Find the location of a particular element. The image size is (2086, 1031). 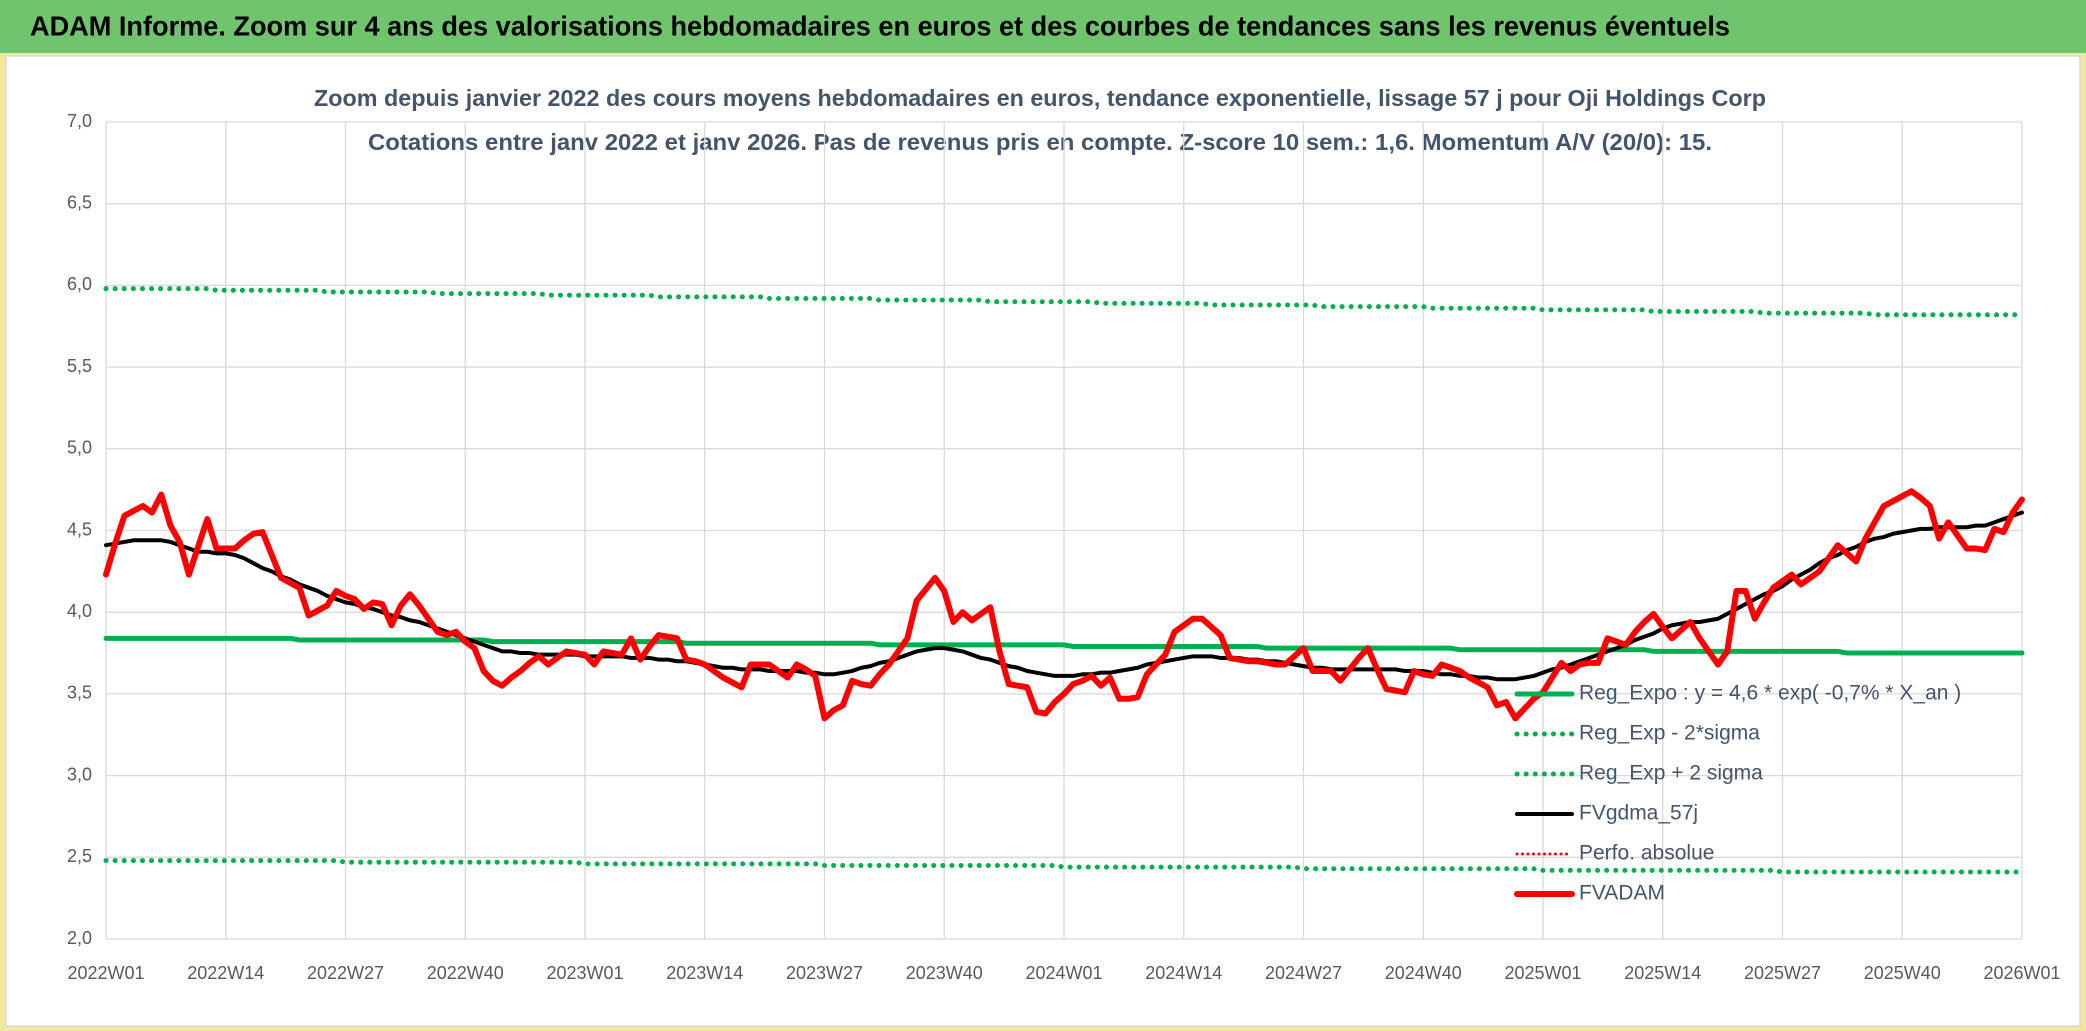

legend-label: Perfo. absolue is located at coordinates (1646, 853).